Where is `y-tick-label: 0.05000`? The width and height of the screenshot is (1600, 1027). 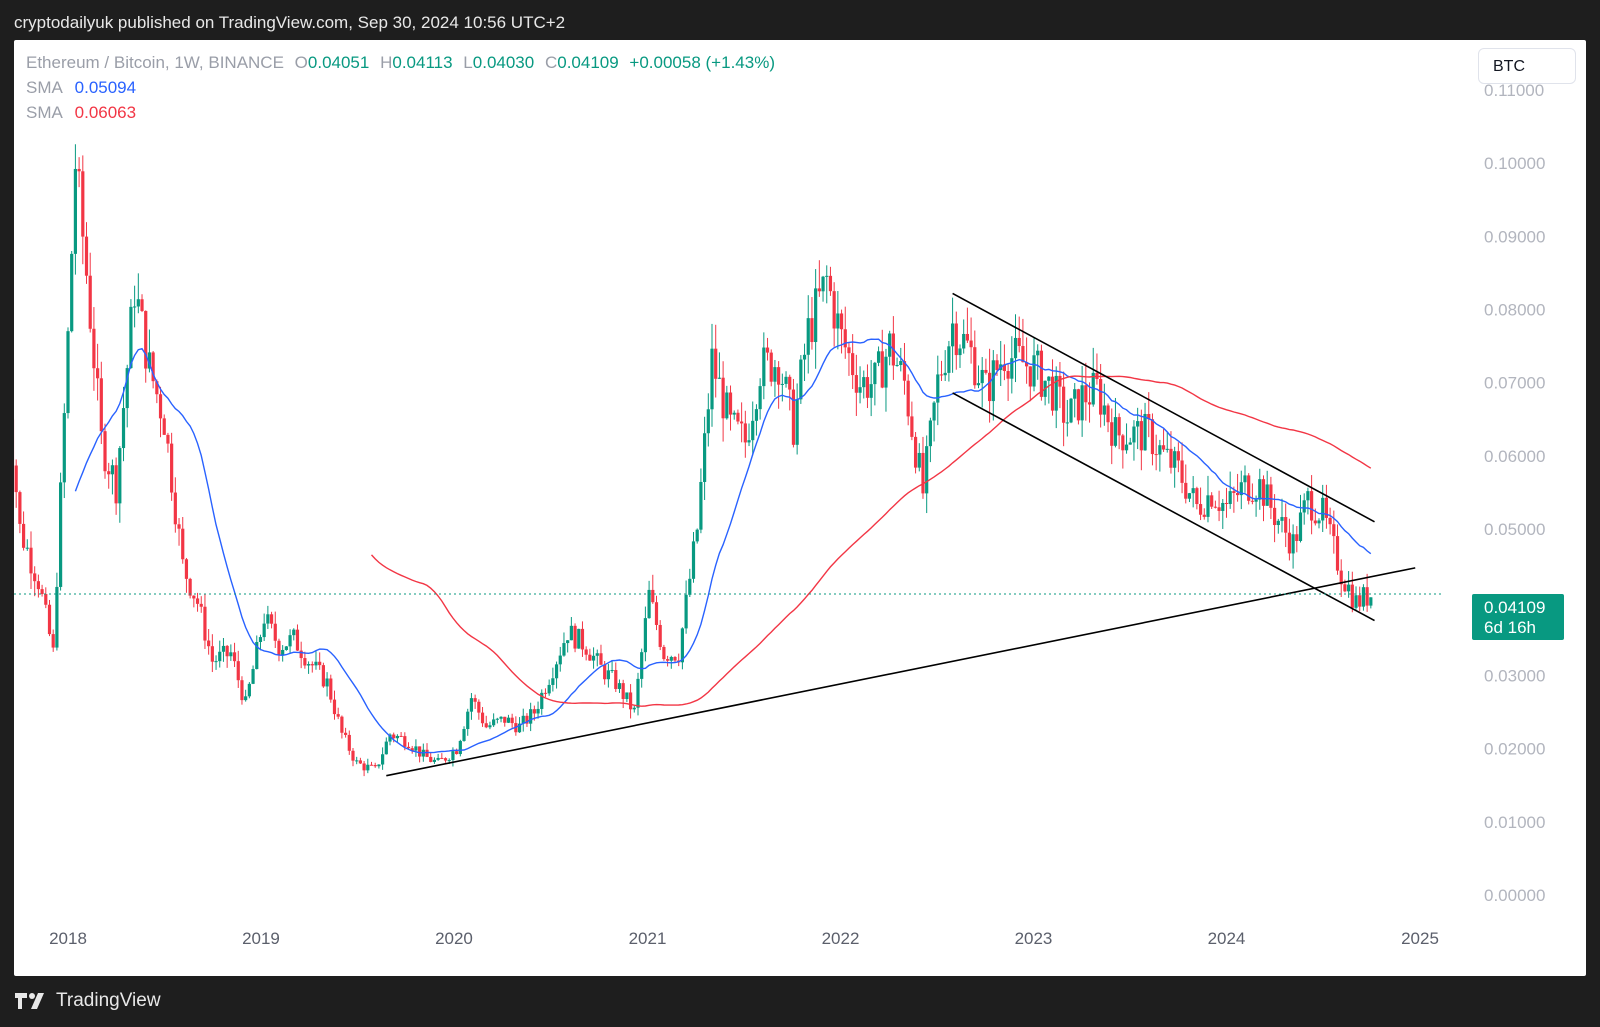
y-tick-label: 0.05000 is located at coordinates (1514, 529).